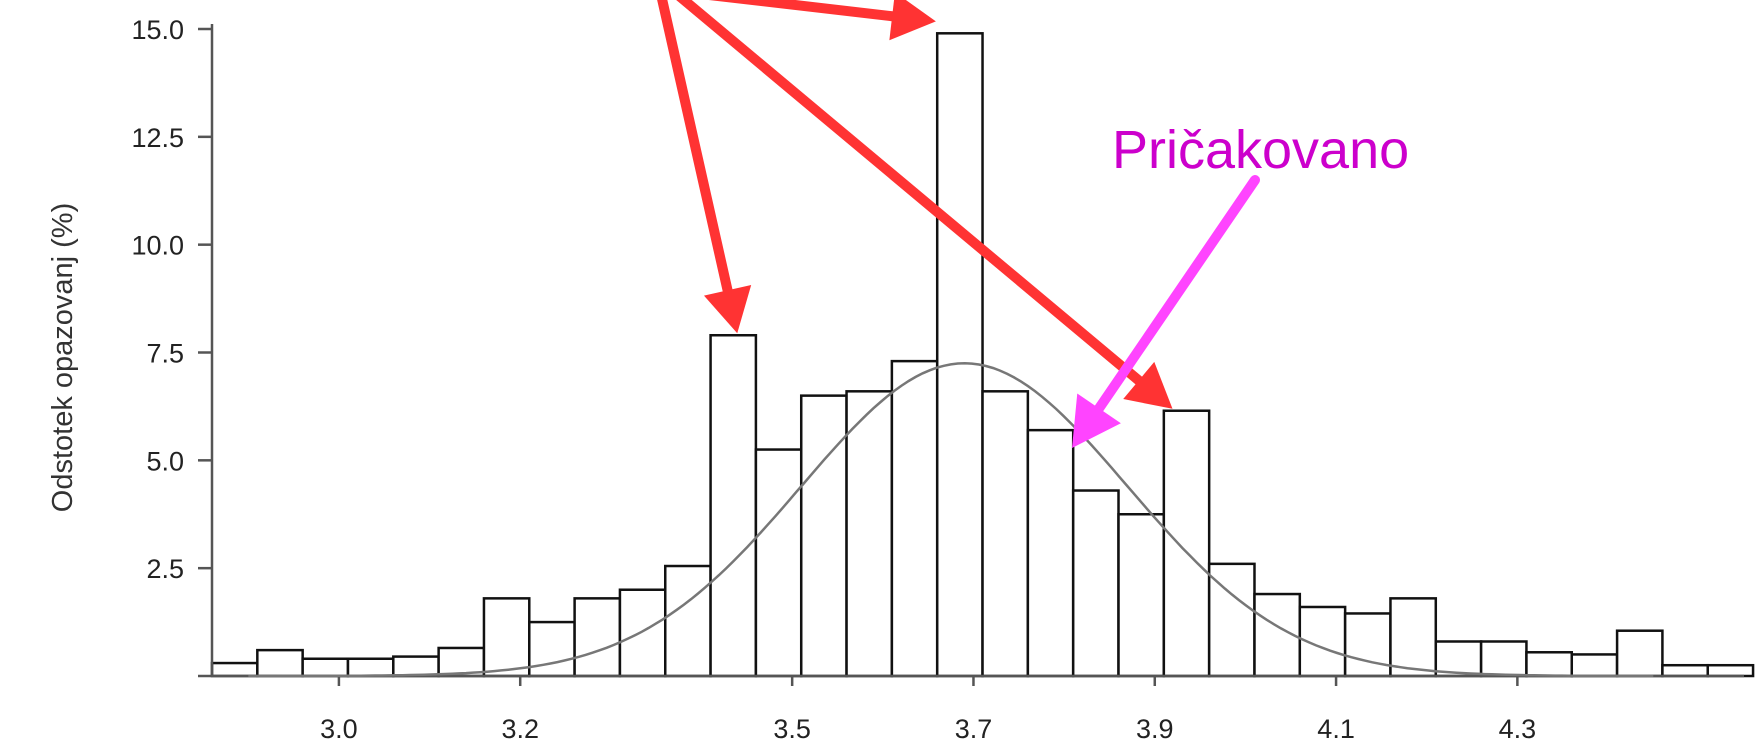 This screenshot has height=748, width=1764. Describe the element at coordinates (1155, 729) in the screenshot. I see `x-tick-label: 3.9` at that location.